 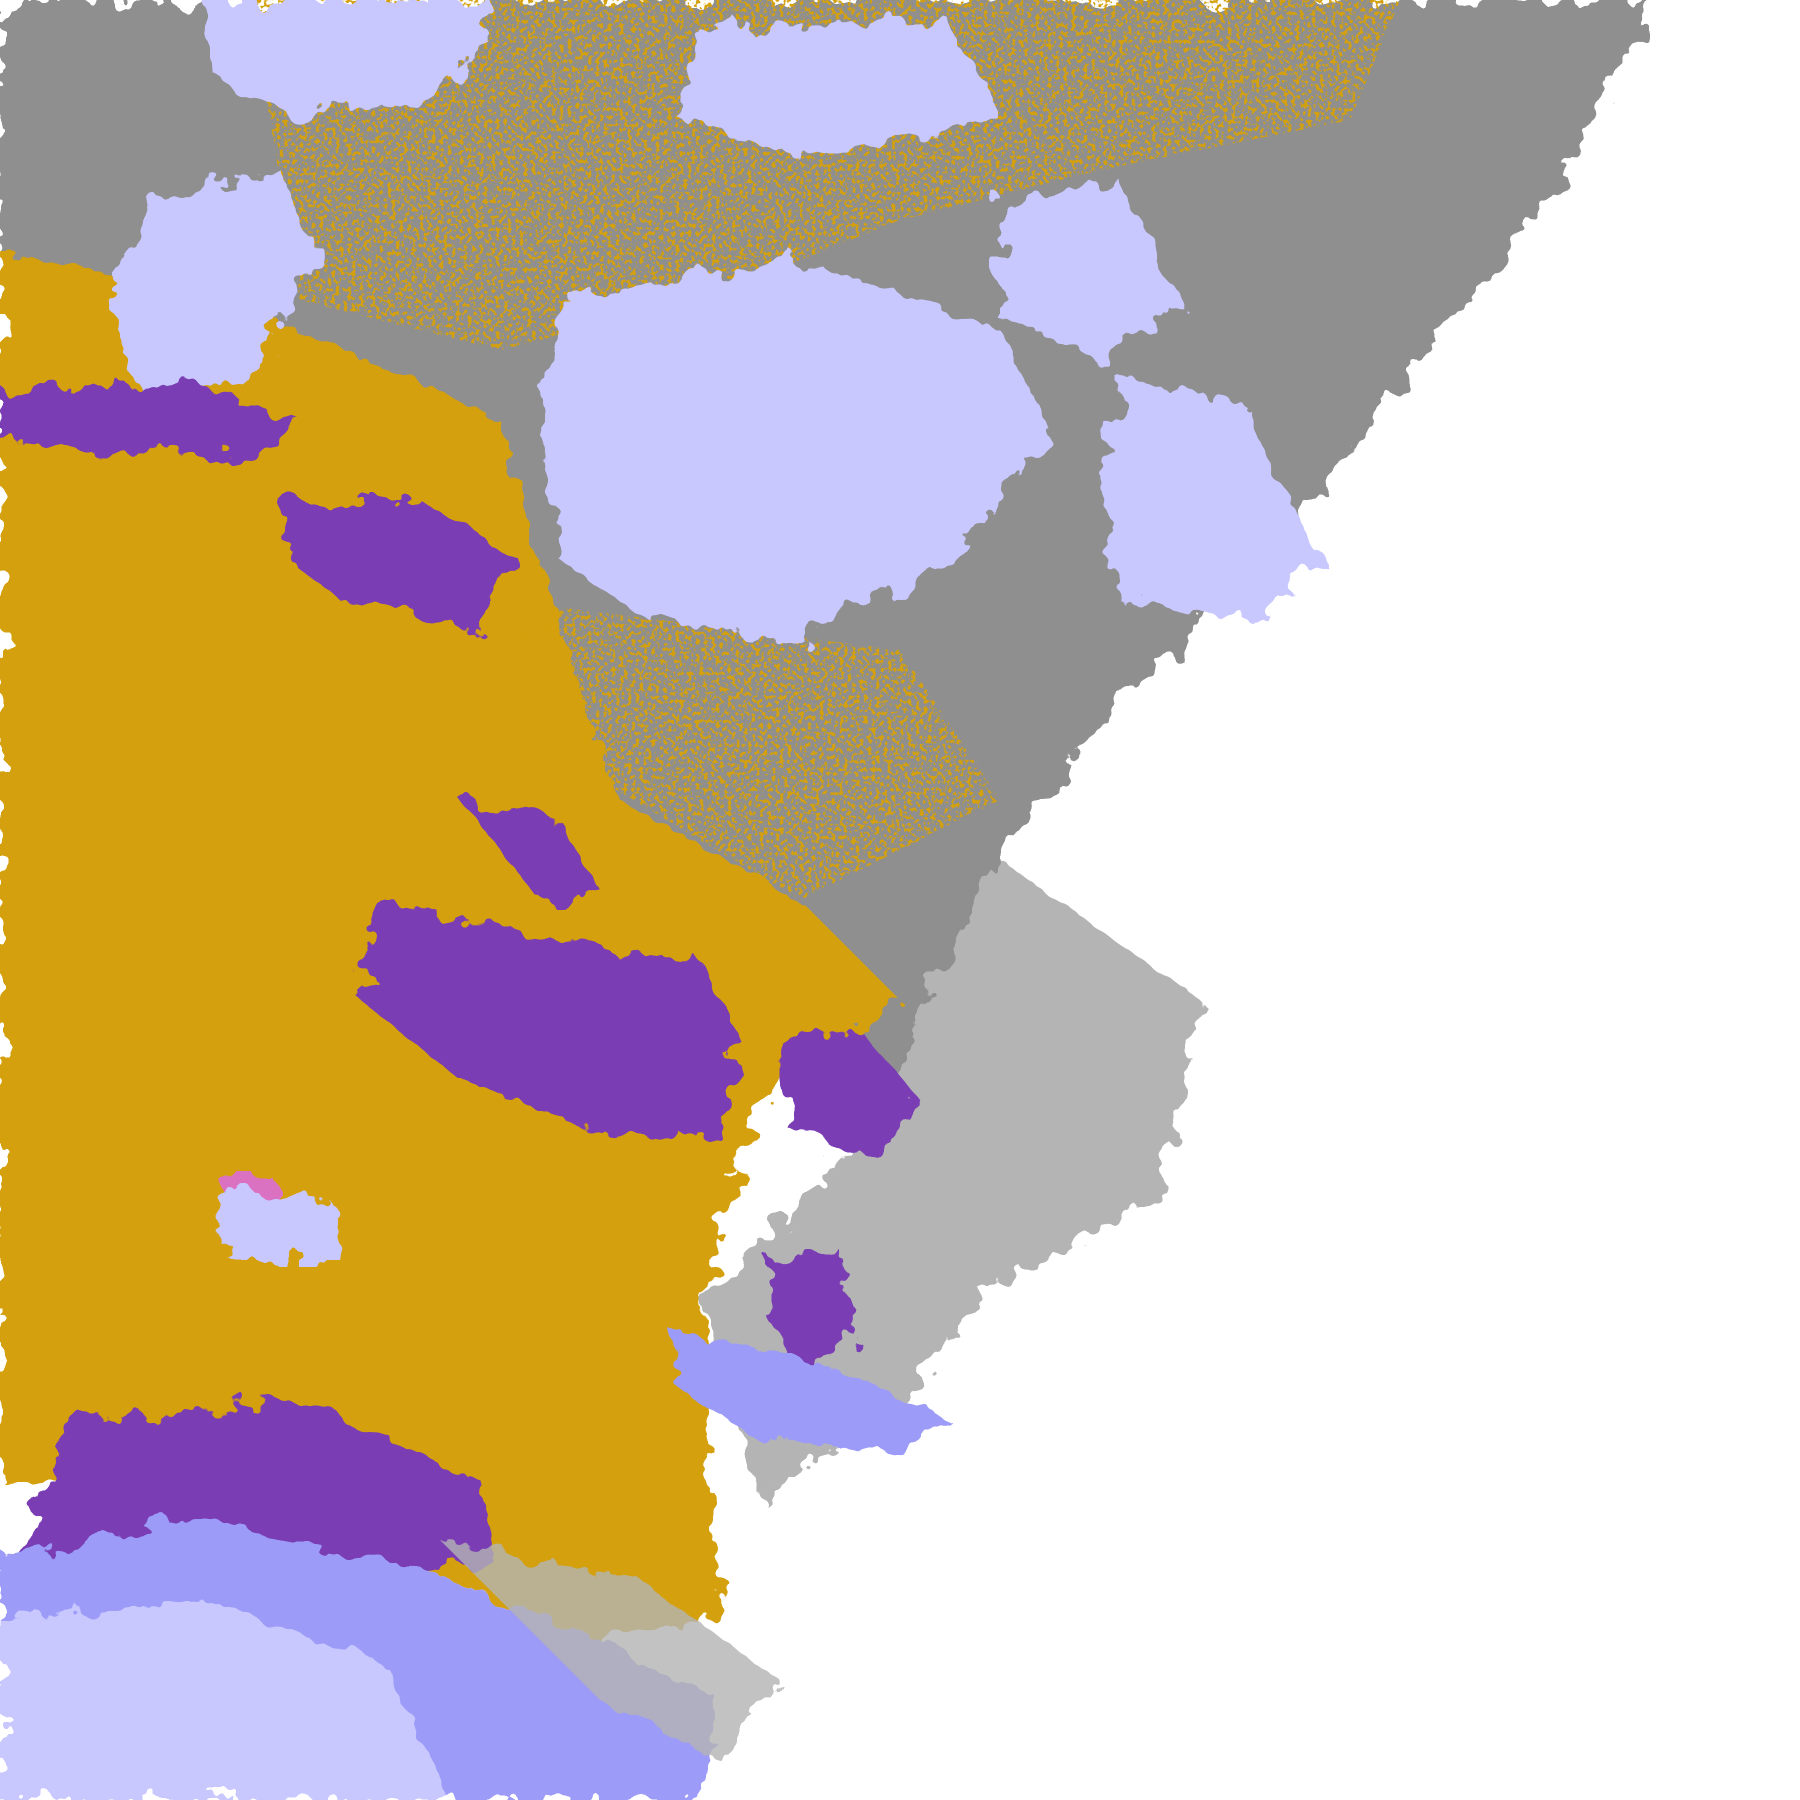 I want to click on periwinkle-cloud-region, so click(x=810, y=1390).